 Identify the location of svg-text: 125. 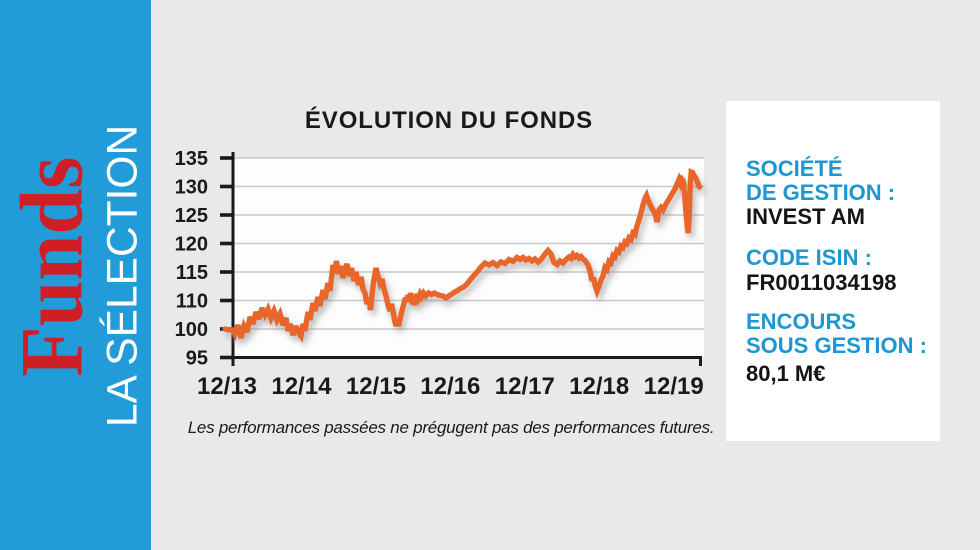
(191, 216).